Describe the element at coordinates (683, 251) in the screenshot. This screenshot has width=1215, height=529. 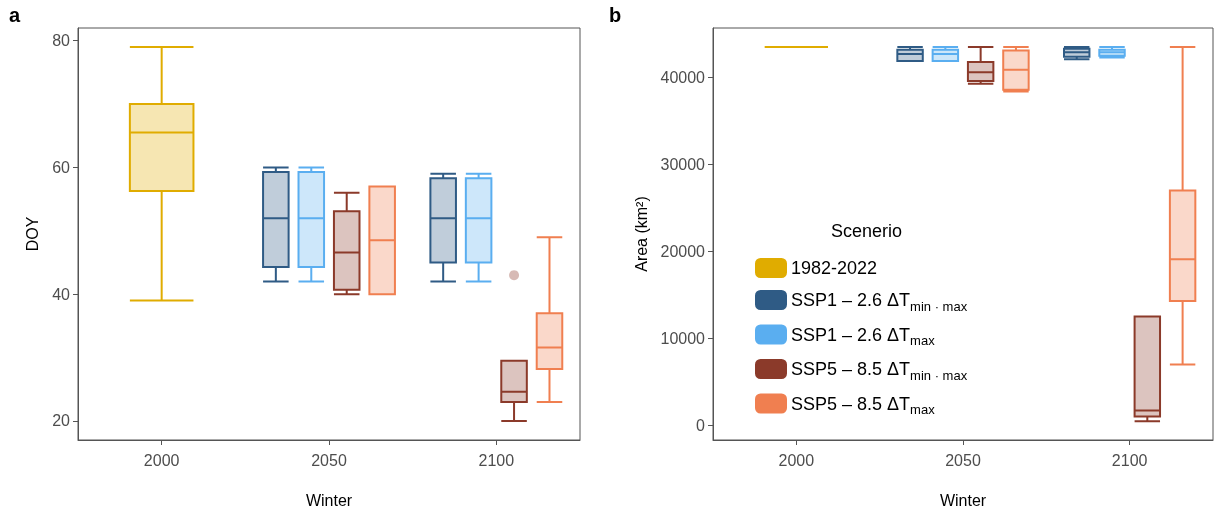
I see `y-tick-label: 20000` at that location.